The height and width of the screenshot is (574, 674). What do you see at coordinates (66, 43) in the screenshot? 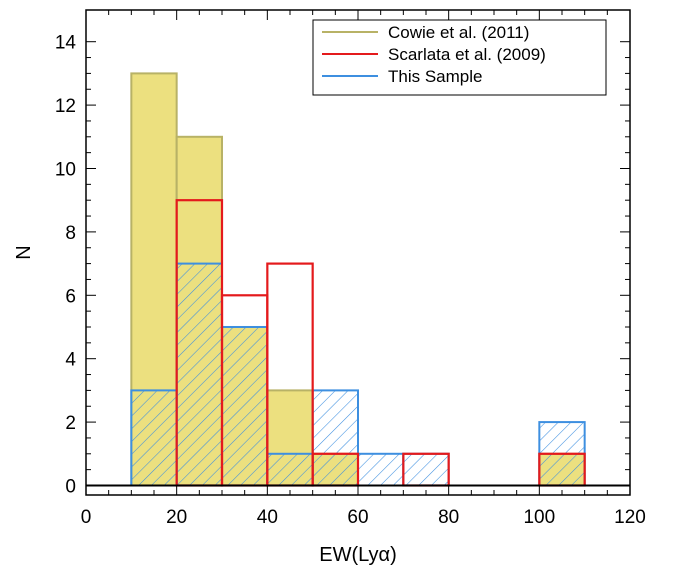
I see `y-tick-label: 14` at bounding box center [66, 43].